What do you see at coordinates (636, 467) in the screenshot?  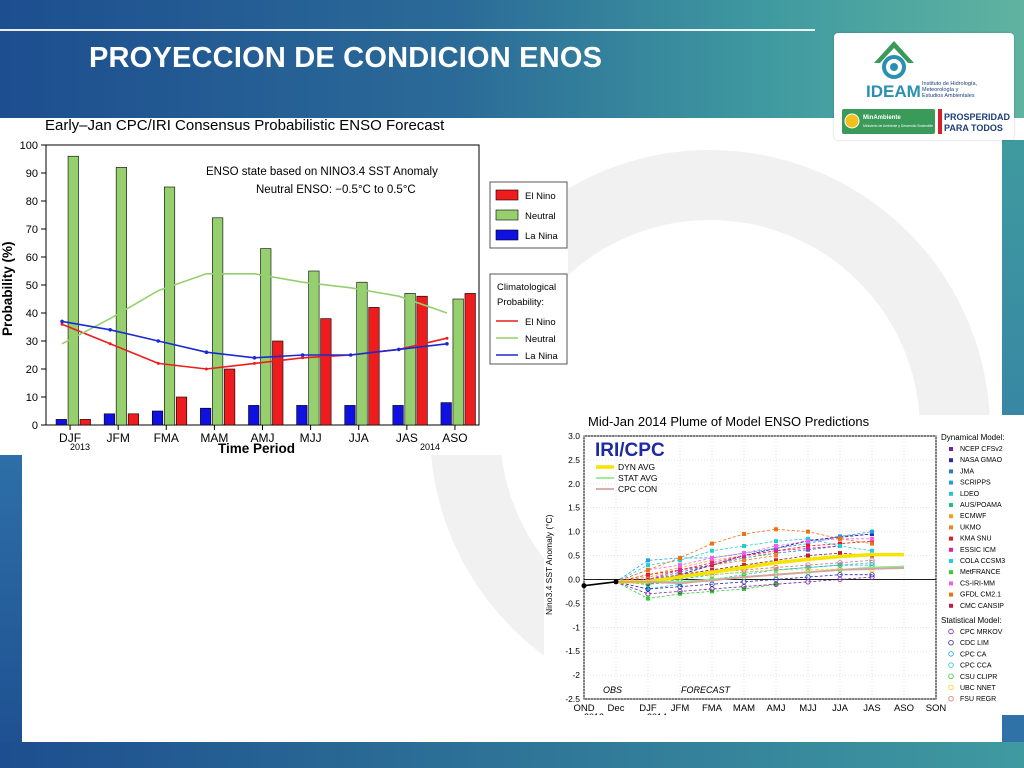 I see `chart2-average-label-dyn-avg: DYN AVG` at bounding box center [636, 467].